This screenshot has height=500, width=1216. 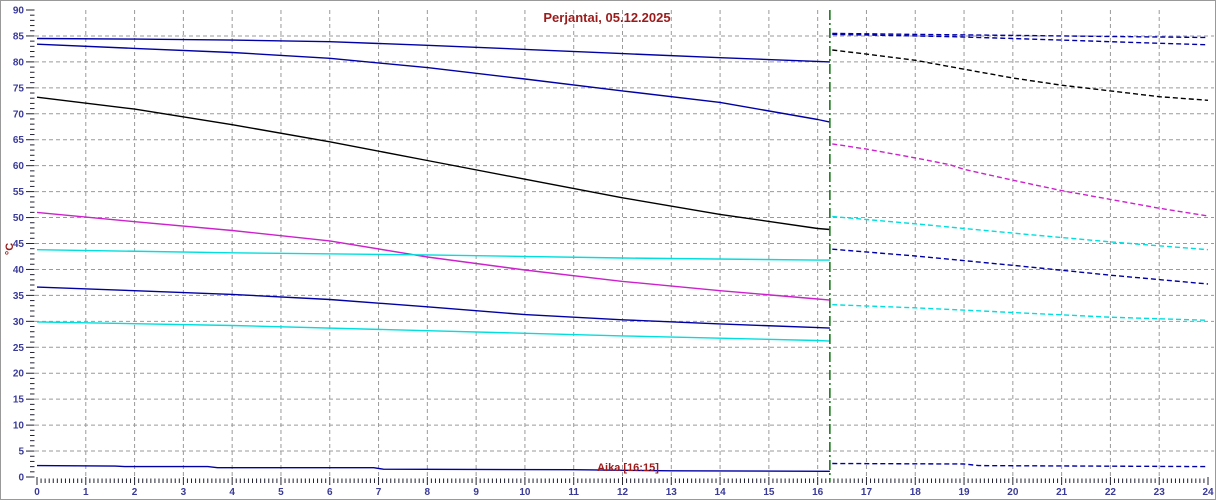 What do you see at coordinates (1020, 266) in the screenshot?
I see `series-navy-lower-dashed` at bounding box center [1020, 266].